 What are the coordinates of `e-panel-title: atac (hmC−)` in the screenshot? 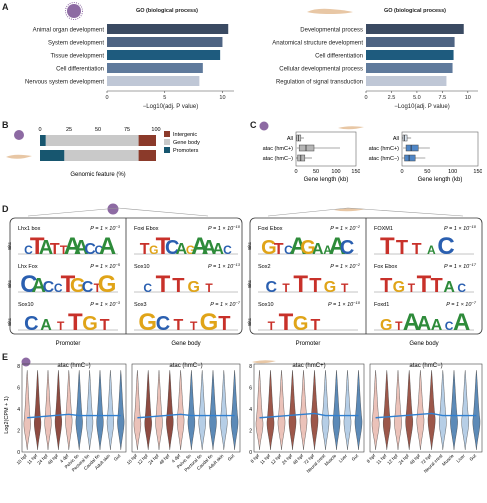 It's located at (185, 366).